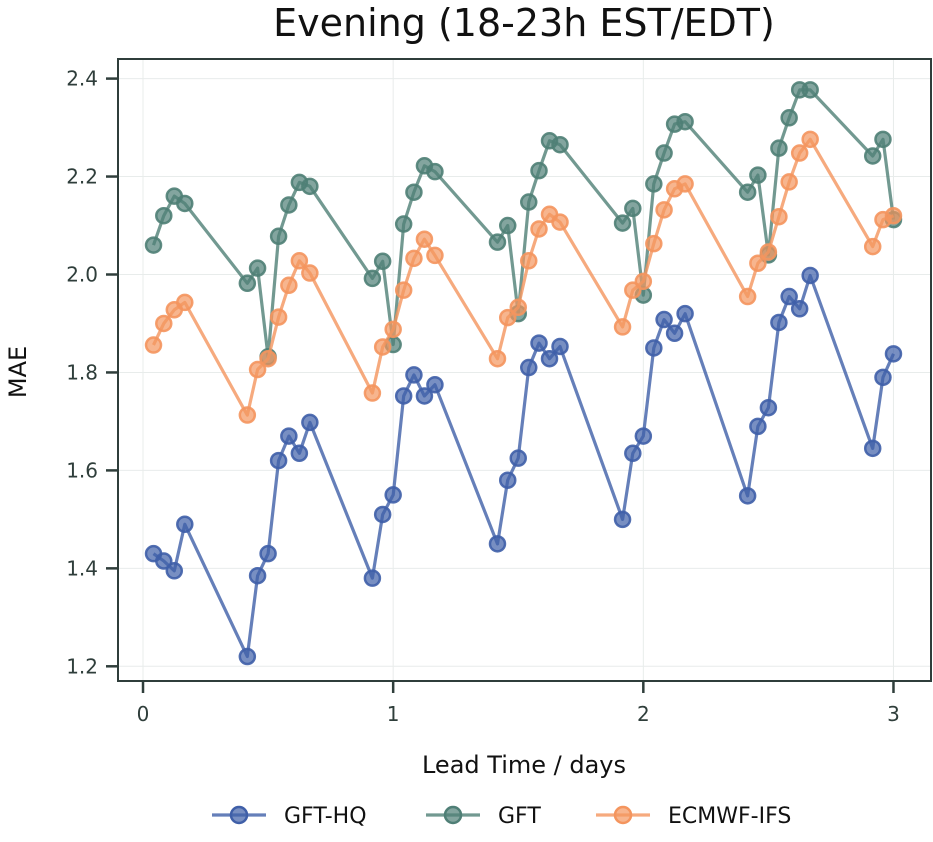  What do you see at coordinates (82, 177) in the screenshot?
I see `y-tick-label-5: 2.2` at bounding box center [82, 177].